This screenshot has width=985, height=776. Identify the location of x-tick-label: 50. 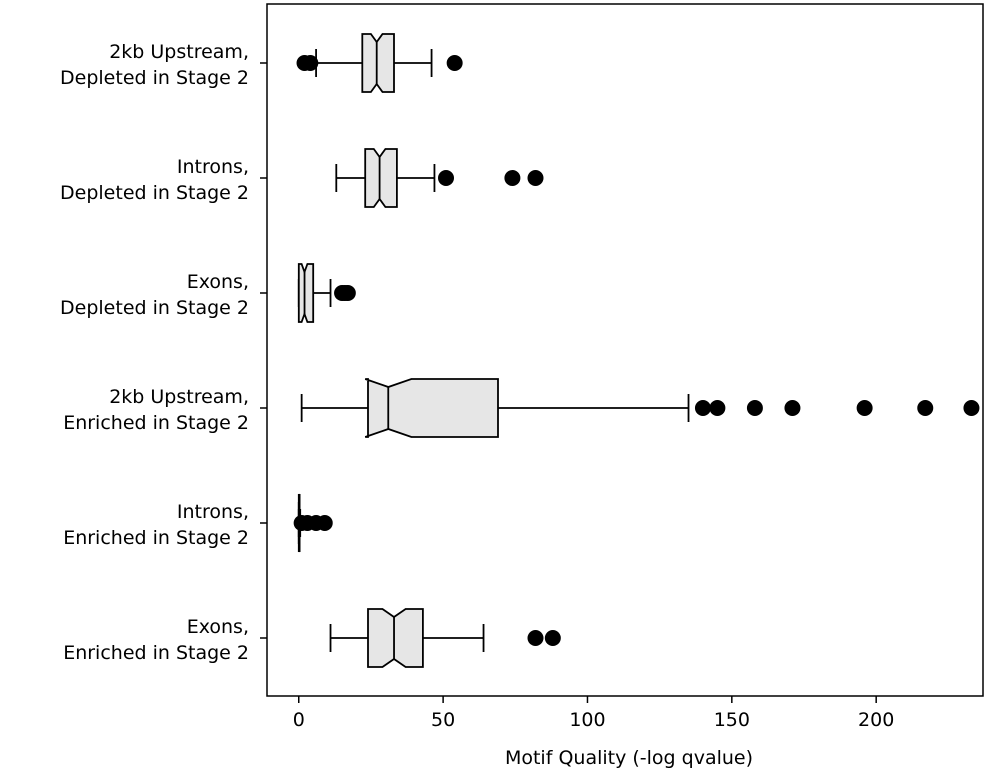
(443, 720).